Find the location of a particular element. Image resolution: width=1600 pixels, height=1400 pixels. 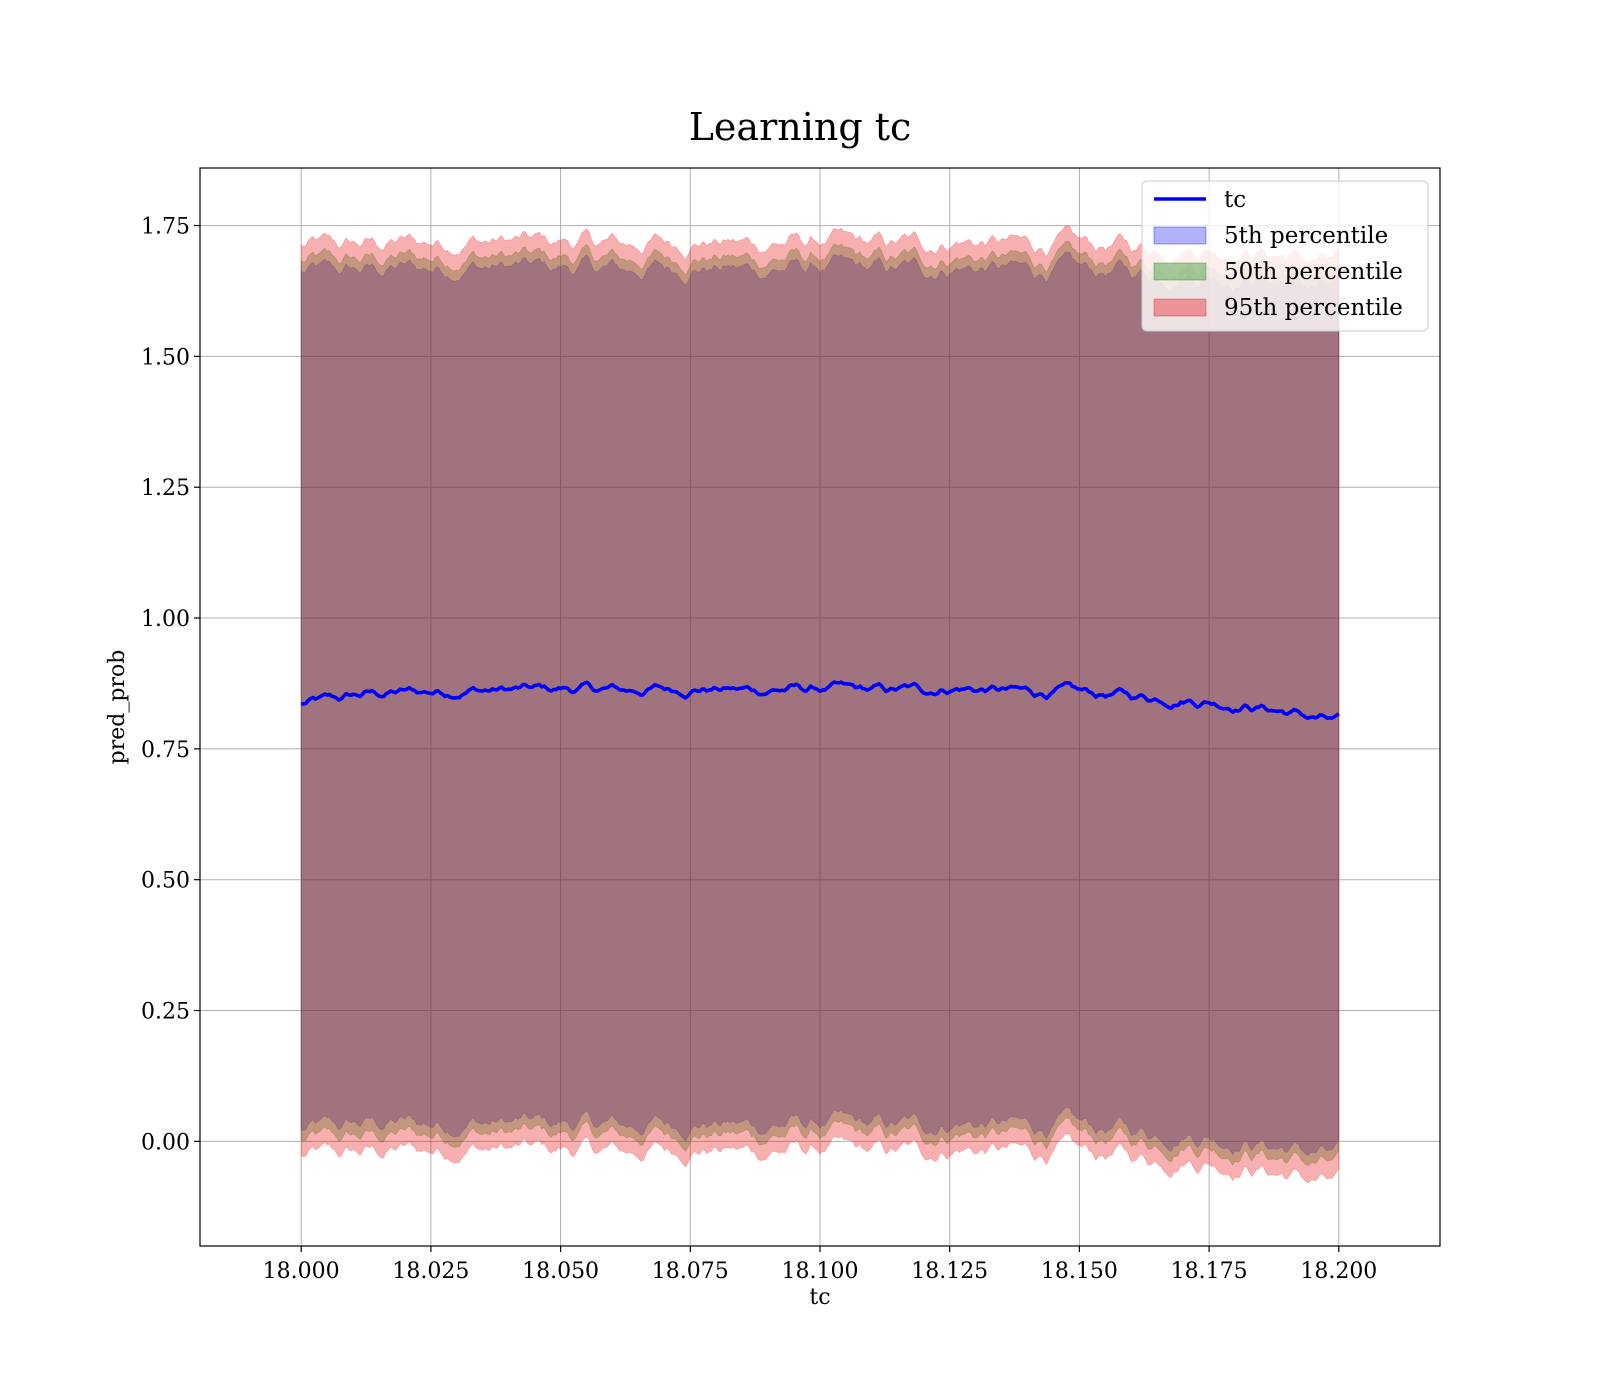

legend-label-5th: 5th percentile is located at coordinates (1306, 236).